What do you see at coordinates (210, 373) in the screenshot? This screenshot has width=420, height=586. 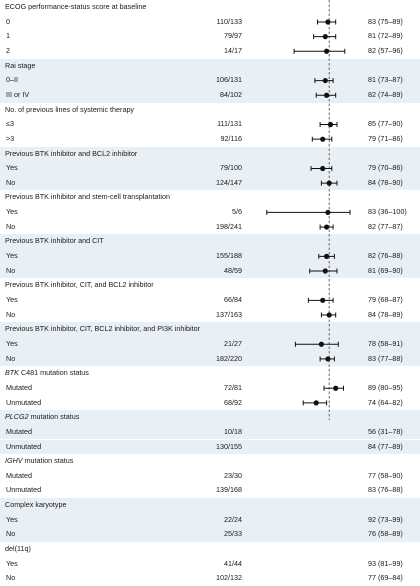 I see `group-header-row: BTK C481 mutation status` at bounding box center [210, 373].